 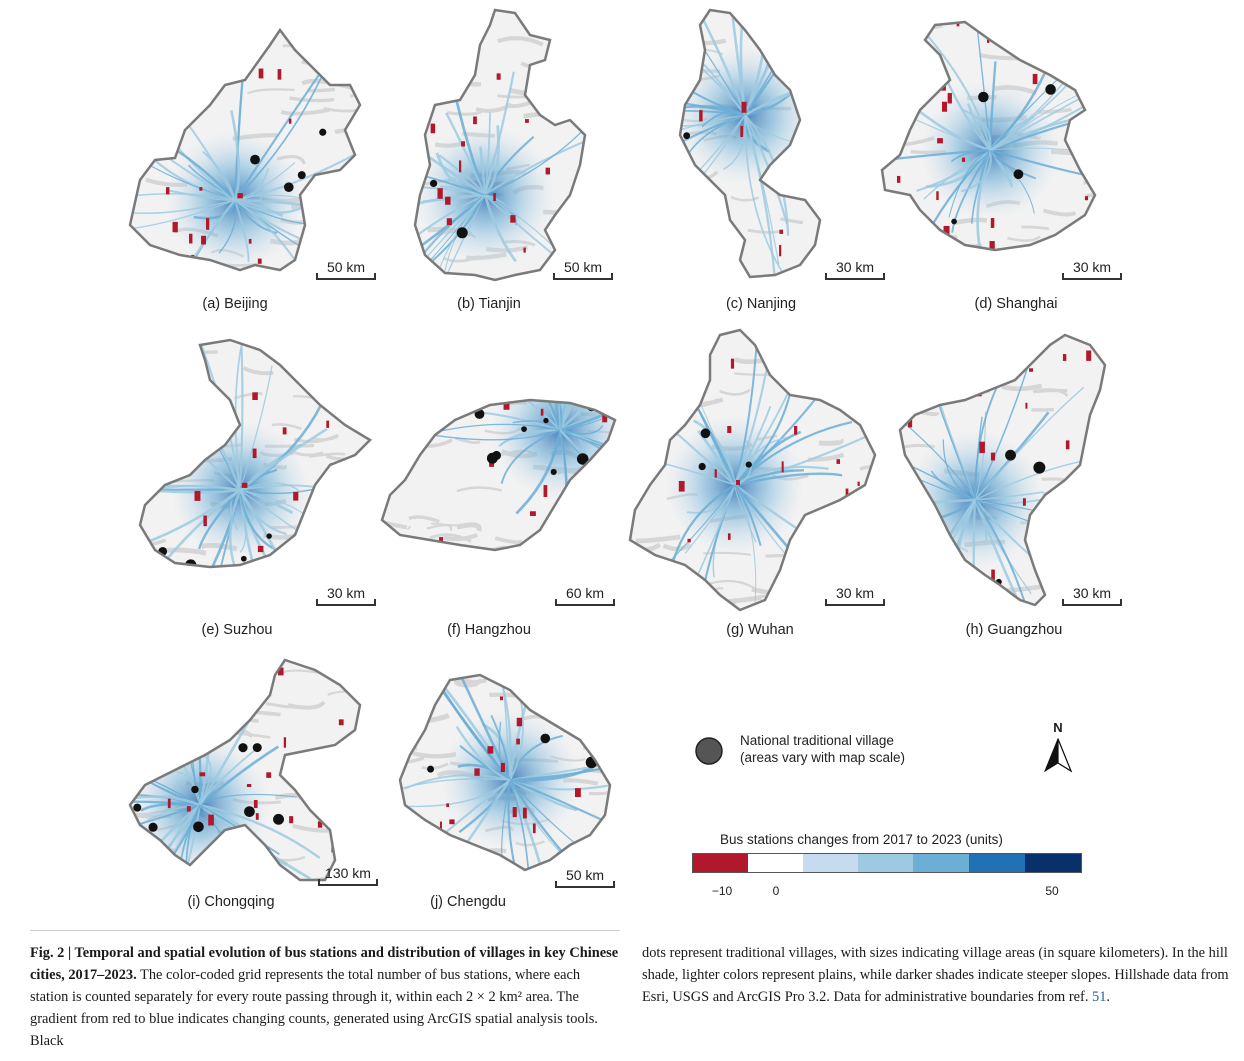 I want to click on map-suzhou, so click(x=255, y=476).